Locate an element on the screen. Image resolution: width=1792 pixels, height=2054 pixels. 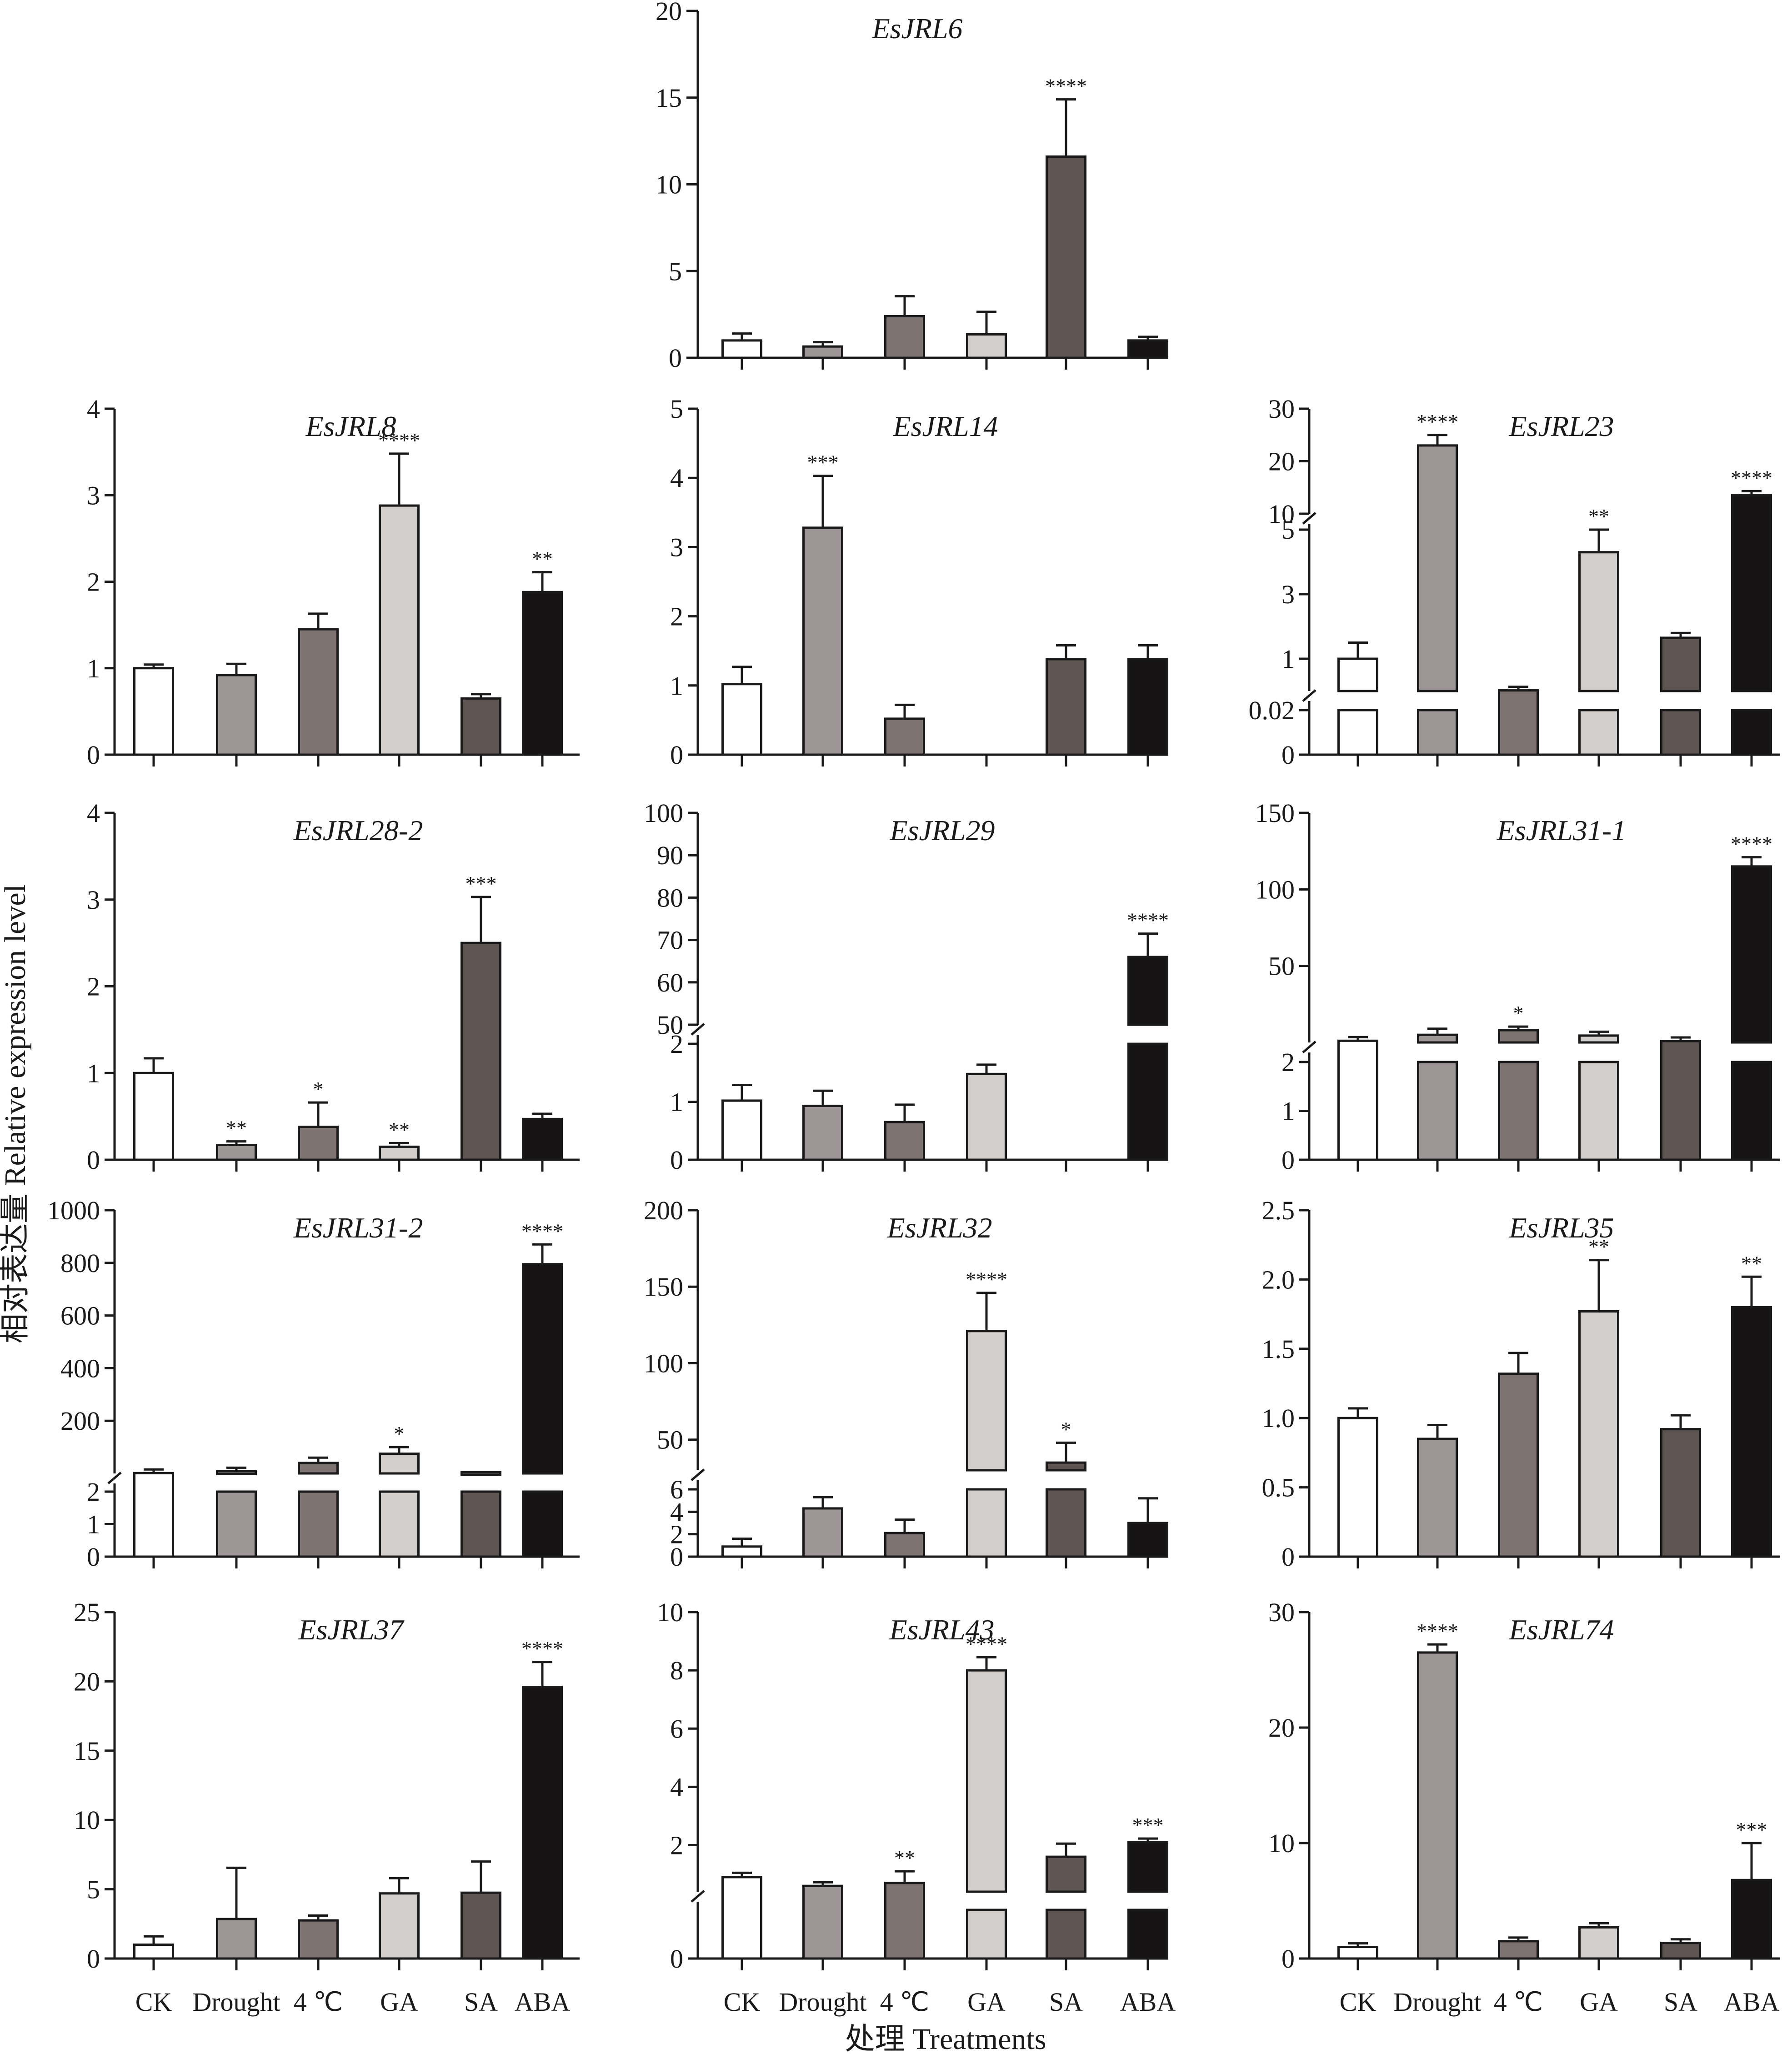
y-tick-label: 80 is located at coordinates (670, 897).